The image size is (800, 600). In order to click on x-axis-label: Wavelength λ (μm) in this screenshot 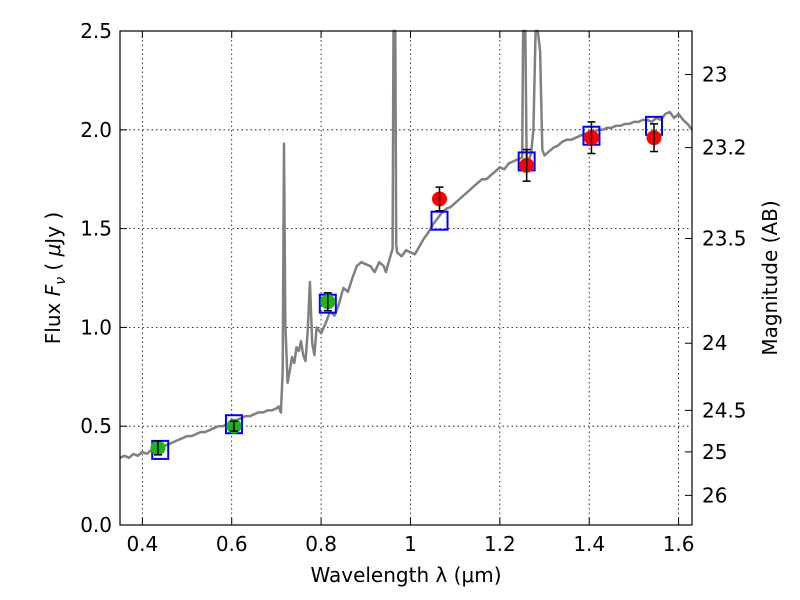, I will do `click(405, 575)`.